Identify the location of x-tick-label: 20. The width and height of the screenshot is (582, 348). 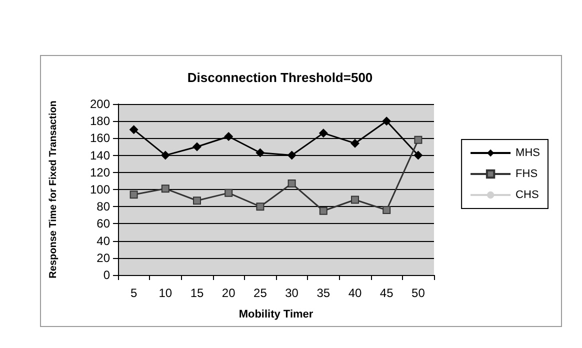
(229, 293).